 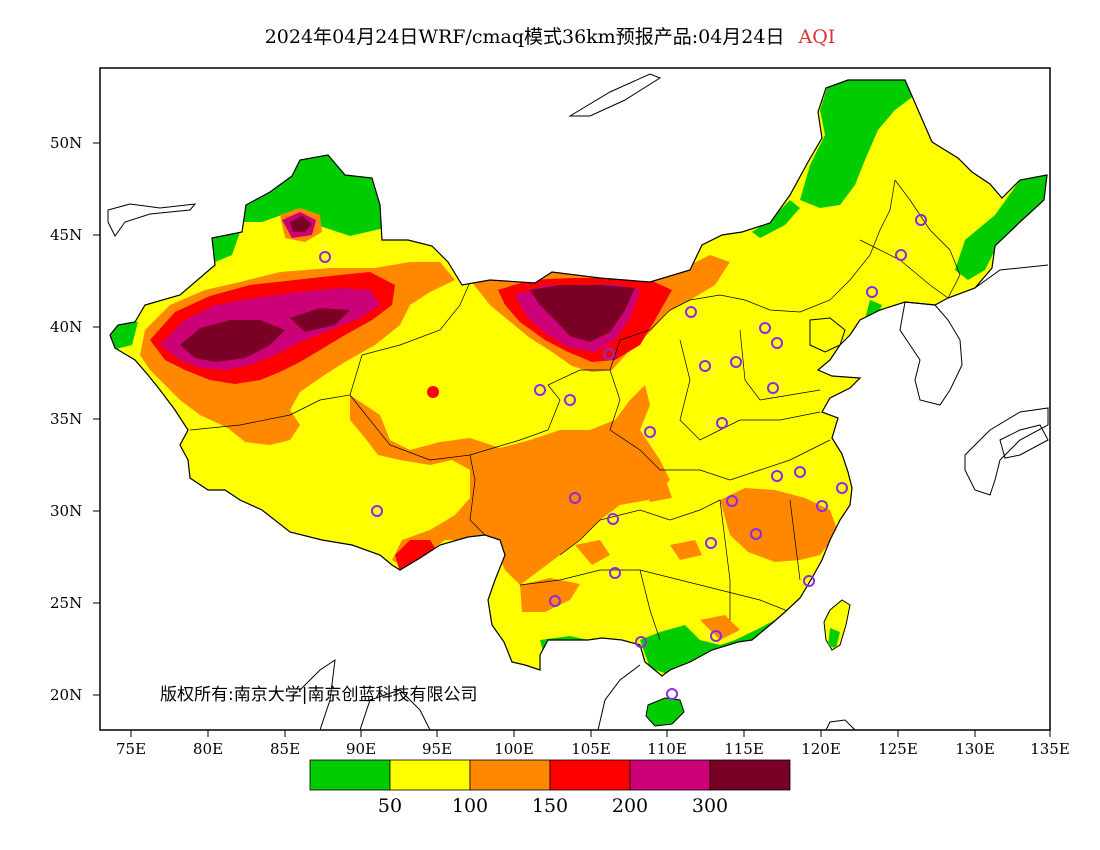 I want to click on green-north-strip, so click(x=776, y=219).